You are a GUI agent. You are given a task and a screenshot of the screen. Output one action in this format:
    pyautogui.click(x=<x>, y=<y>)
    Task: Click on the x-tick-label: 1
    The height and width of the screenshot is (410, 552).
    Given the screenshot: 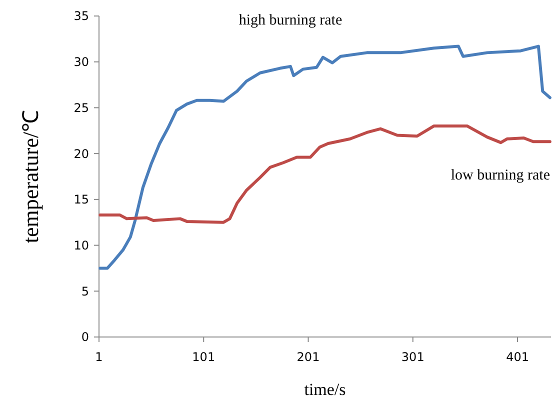 What is the action you would take?
    pyautogui.click(x=99, y=357)
    